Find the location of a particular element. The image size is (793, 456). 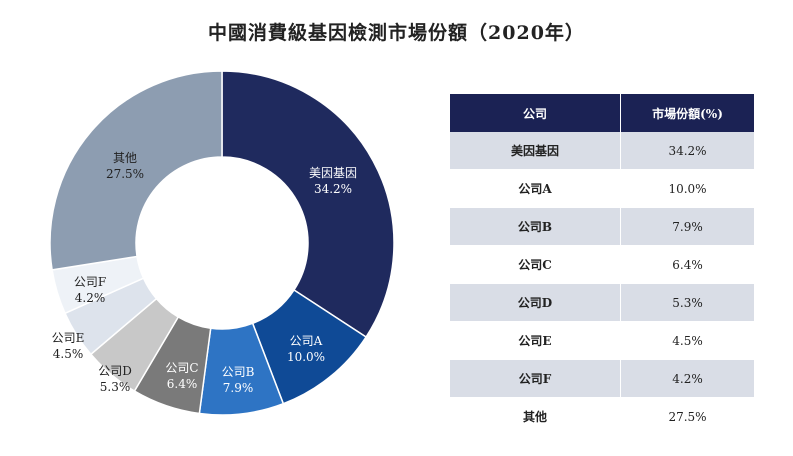

row-company: 美因基因 is located at coordinates (535, 151).